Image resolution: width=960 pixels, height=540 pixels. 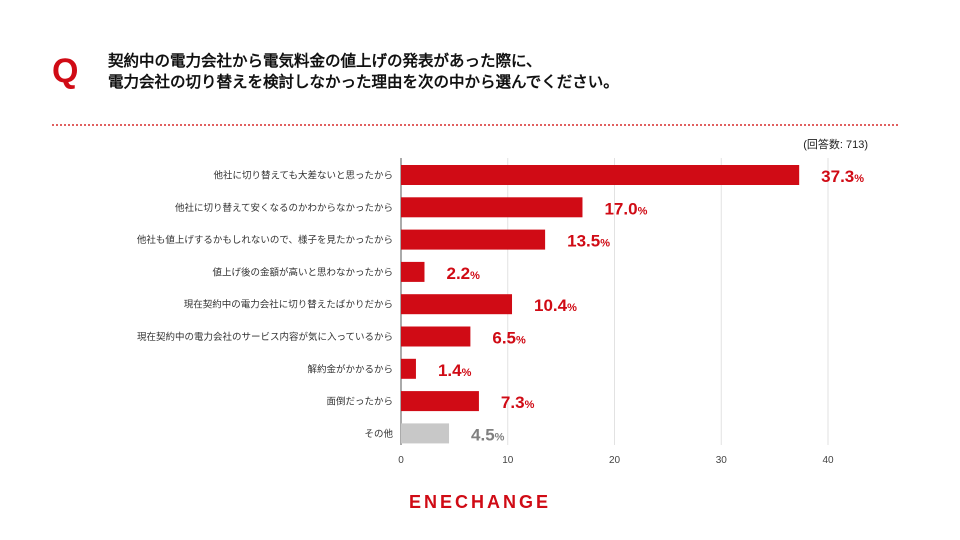 I want to click on value-label: 37.3%, so click(x=842, y=176).